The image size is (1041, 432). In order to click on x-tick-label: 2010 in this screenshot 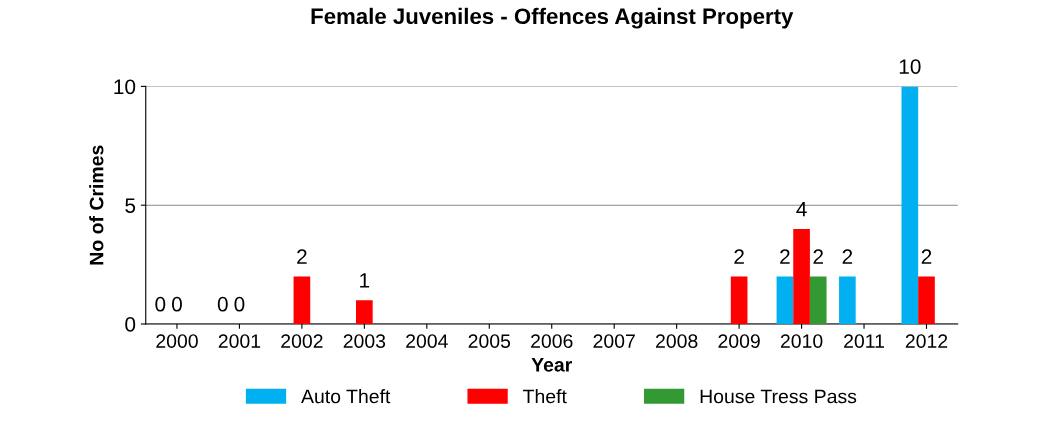, I will do `click(801, 341)`.